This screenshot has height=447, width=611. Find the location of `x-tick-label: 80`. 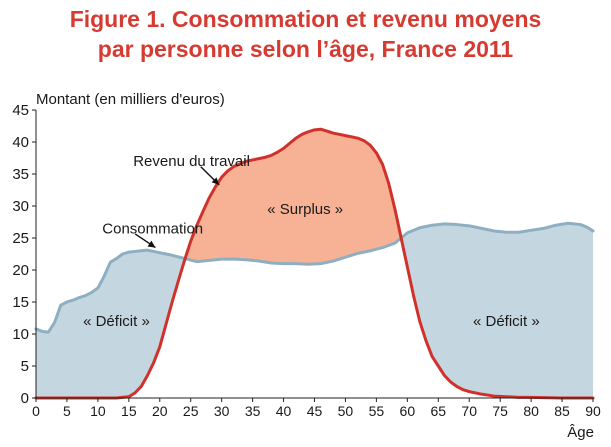

x-tick-label: 80 is located at coordinates (531, 411).